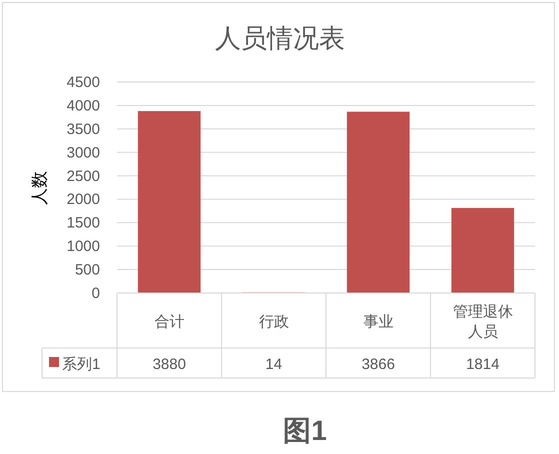 The height and width of the screenshot is (454, 559). I want to click on y-tick-label: 4500, so click(83, 82).